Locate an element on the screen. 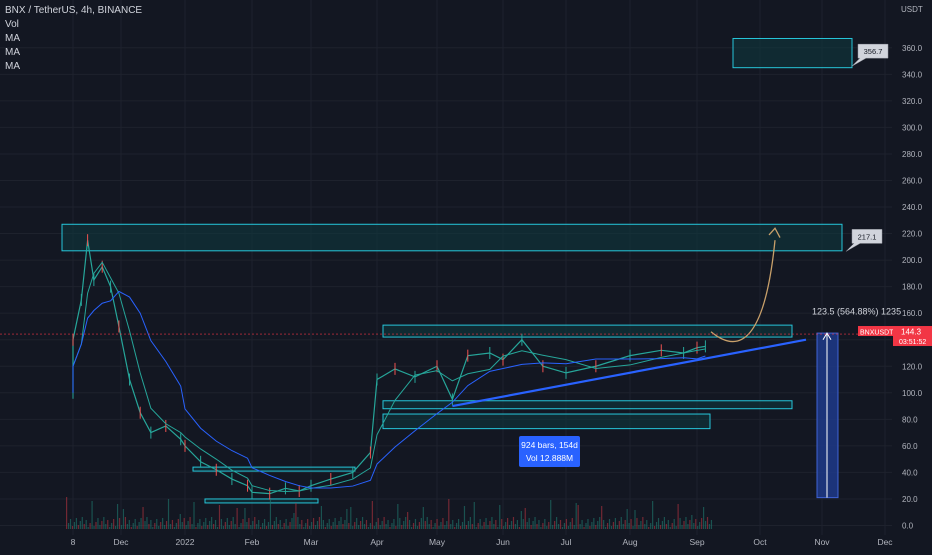 This screenshot has height=555, width=932. chart-legend: BNX / TetherUS, 4h, BINANCE Vol MA MA MA is located at coordinates (73, 39).